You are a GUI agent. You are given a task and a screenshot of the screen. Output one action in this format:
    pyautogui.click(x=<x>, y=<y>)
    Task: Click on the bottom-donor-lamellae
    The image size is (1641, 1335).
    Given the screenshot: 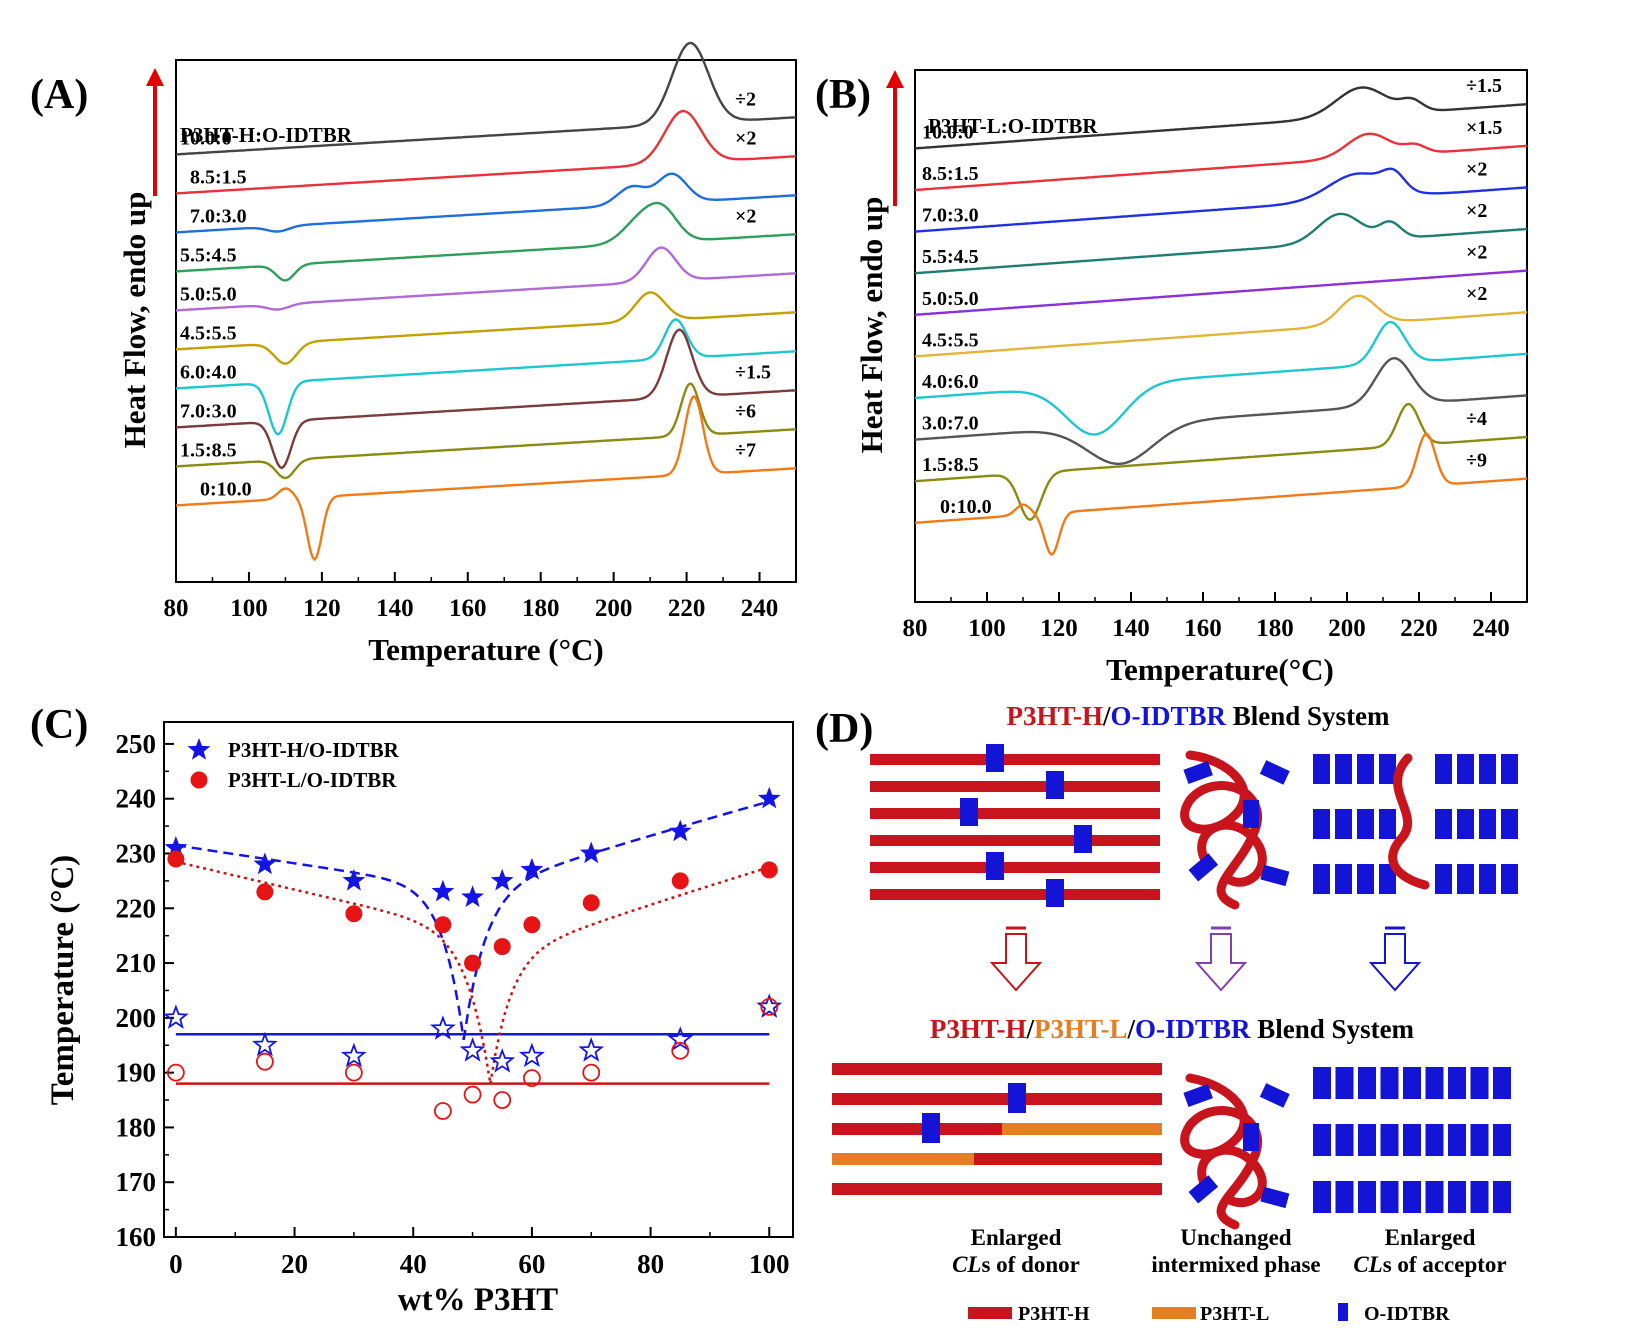 What is the action you would take?
    pyautogui.click(x=997, y=1129)
    